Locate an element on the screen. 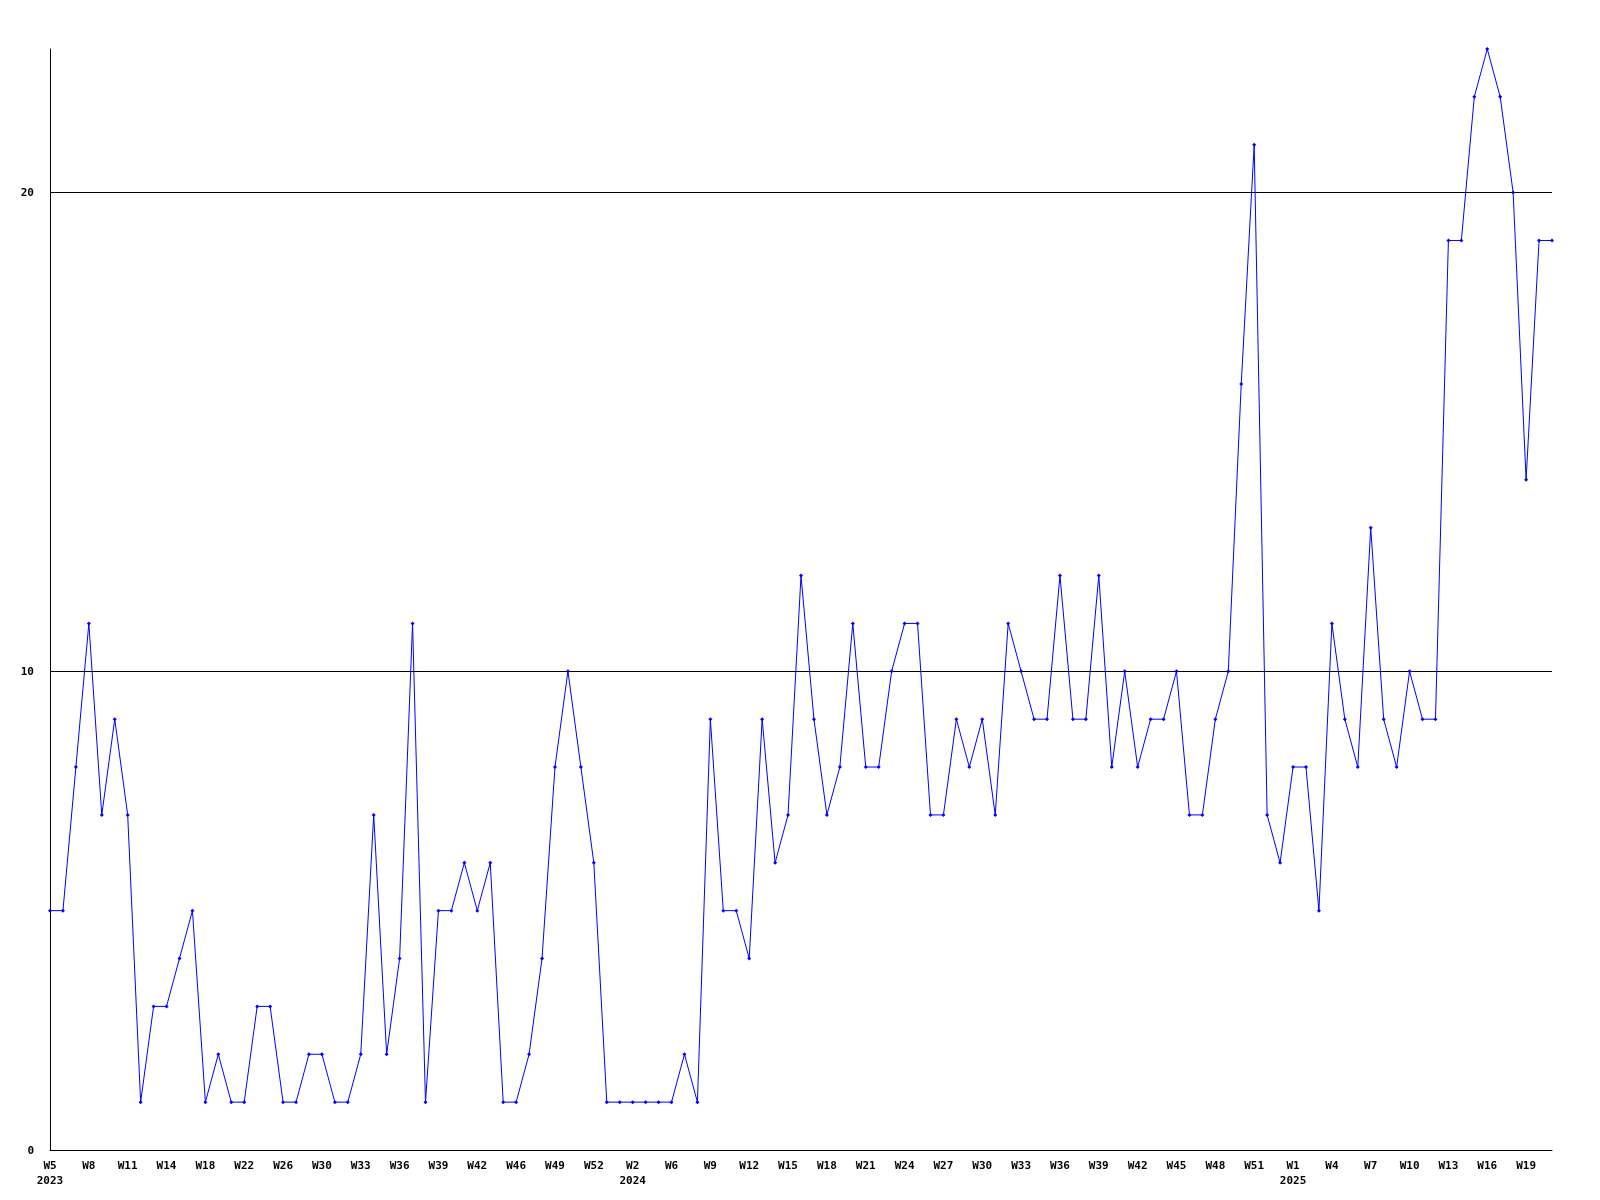  y-tick-label: 10 is located at coordinates (27, 671).